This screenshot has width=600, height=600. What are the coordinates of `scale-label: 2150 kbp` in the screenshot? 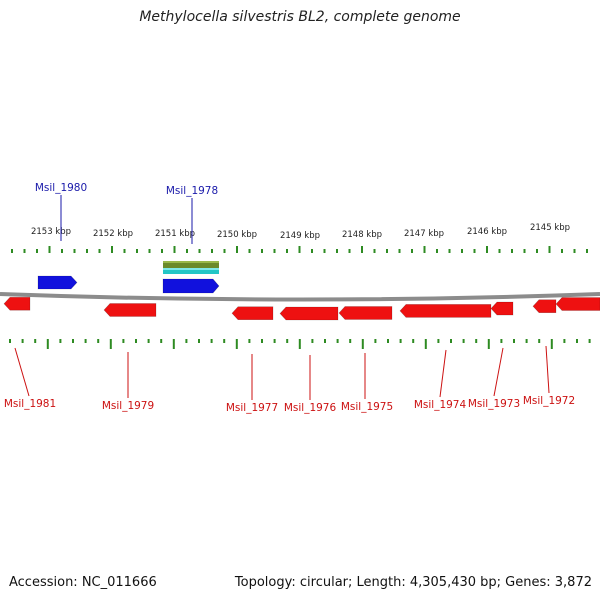 It's located at (237, 235).